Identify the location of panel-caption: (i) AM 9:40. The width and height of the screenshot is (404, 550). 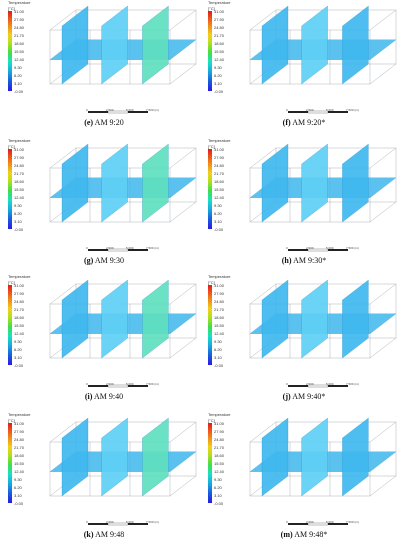
(104, 396).